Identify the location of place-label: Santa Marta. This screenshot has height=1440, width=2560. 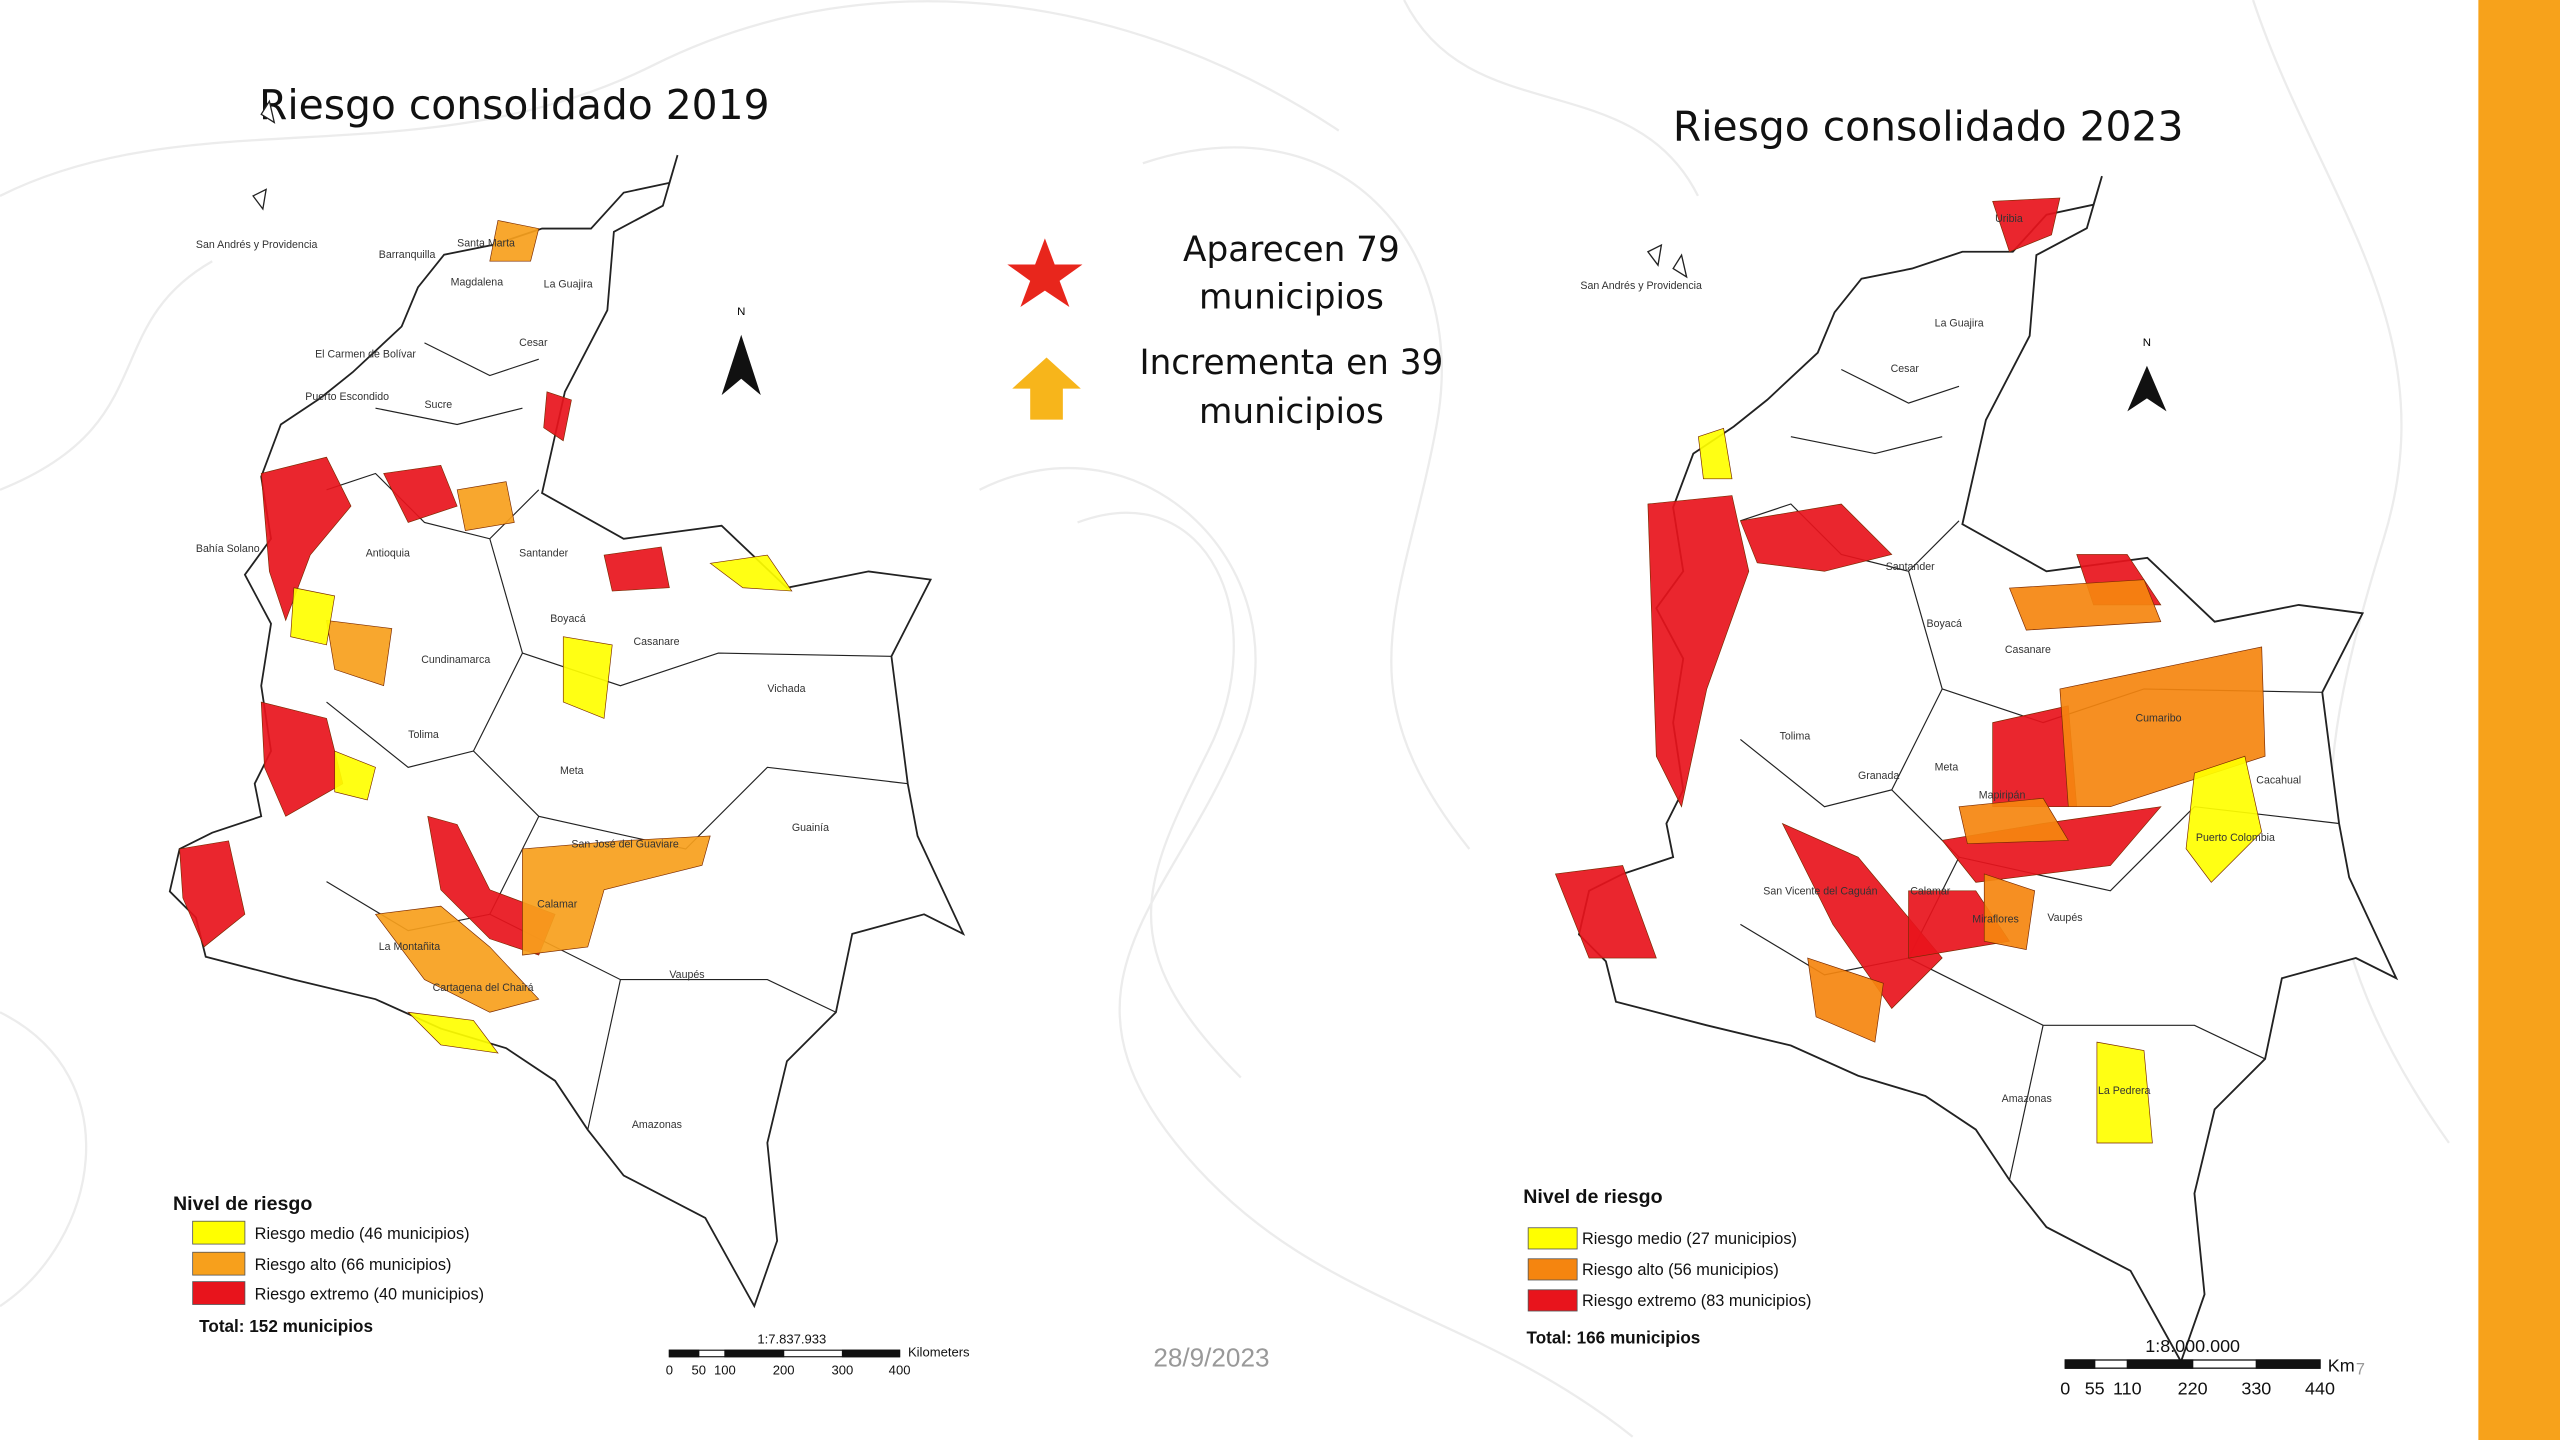
(486, 244).